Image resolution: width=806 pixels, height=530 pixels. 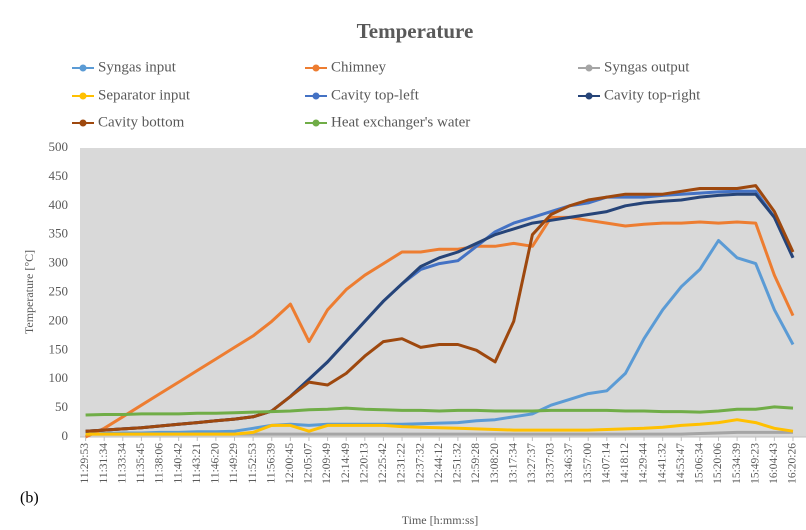 I want to click on x-tick-label: 12:09:49, so click(x=327, y=463).